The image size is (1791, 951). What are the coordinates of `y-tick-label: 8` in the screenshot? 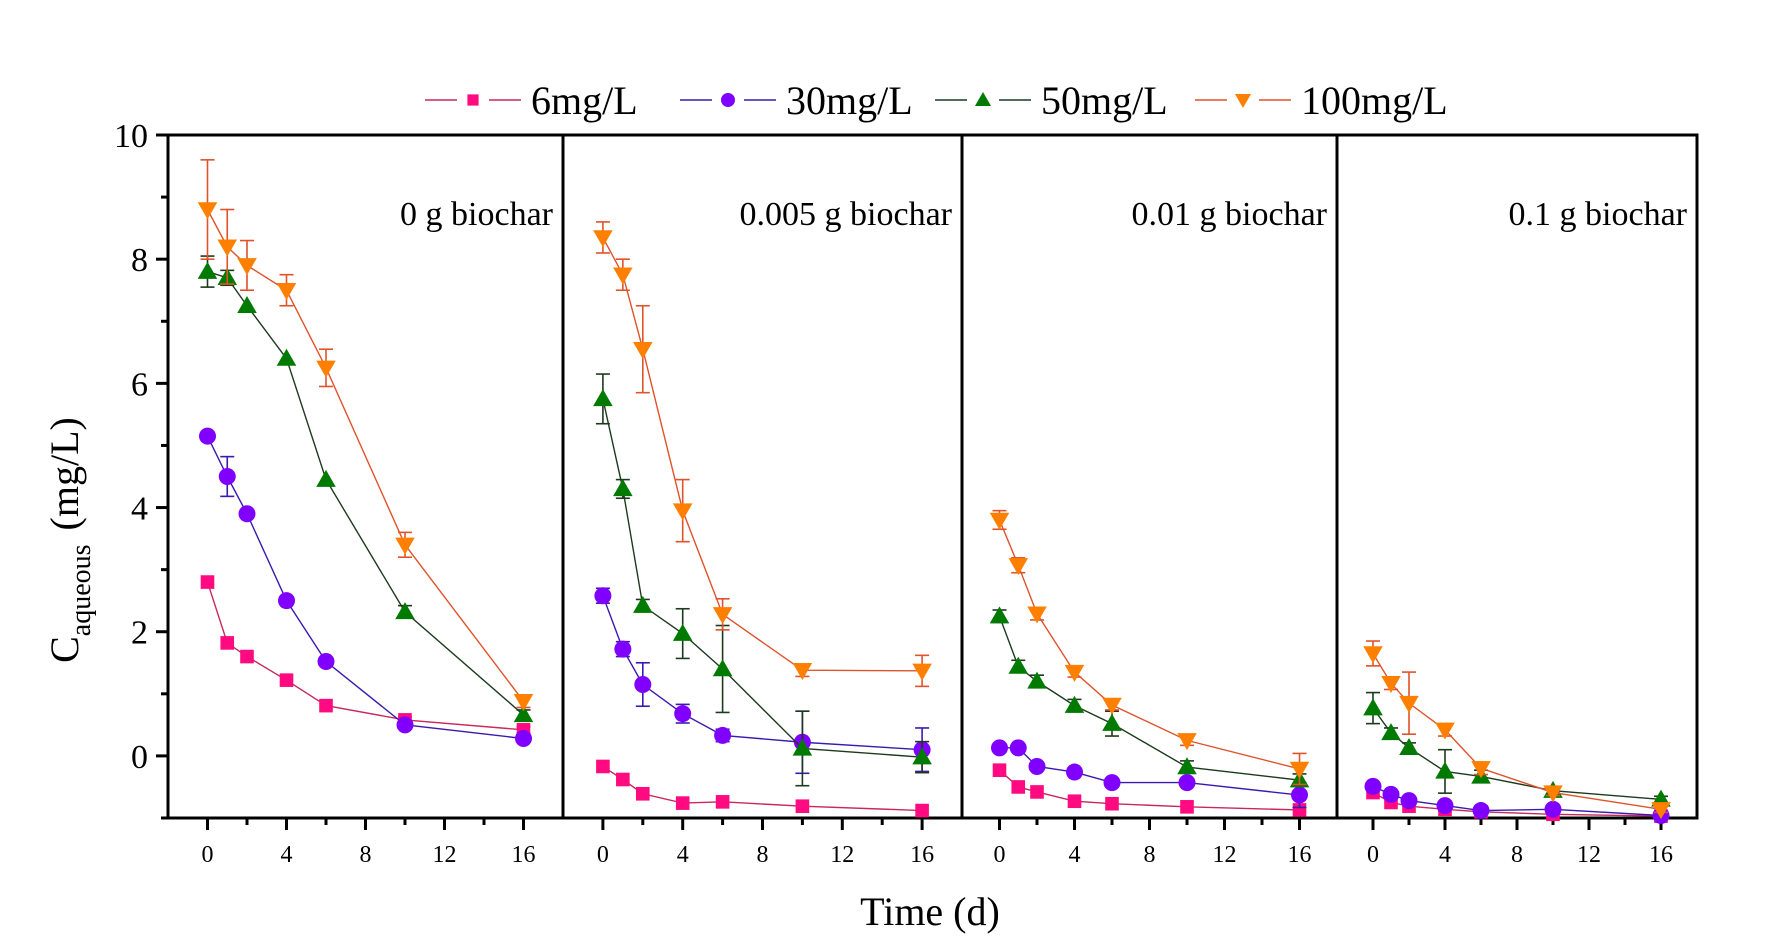 It's located at (139, 260).